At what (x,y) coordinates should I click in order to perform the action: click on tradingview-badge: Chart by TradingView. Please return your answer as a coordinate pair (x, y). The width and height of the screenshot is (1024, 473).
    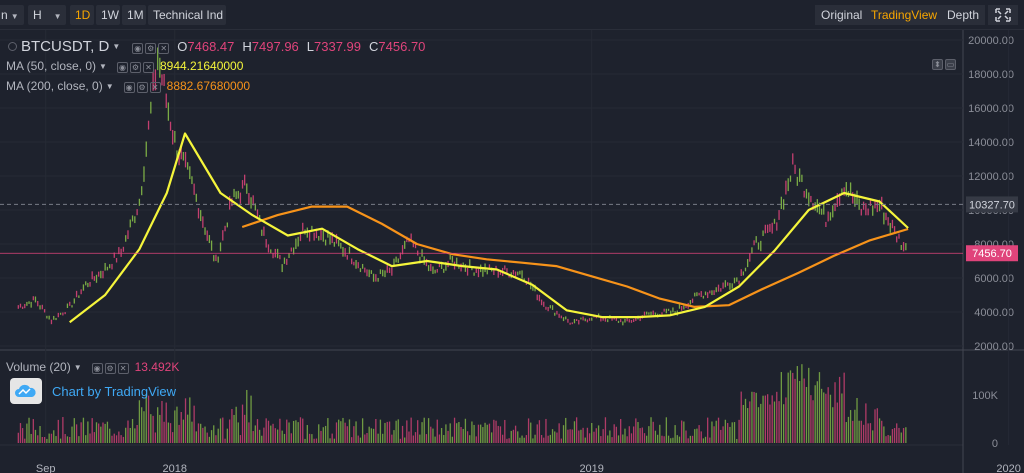
    Looking at the image, I should click on (93, 391).